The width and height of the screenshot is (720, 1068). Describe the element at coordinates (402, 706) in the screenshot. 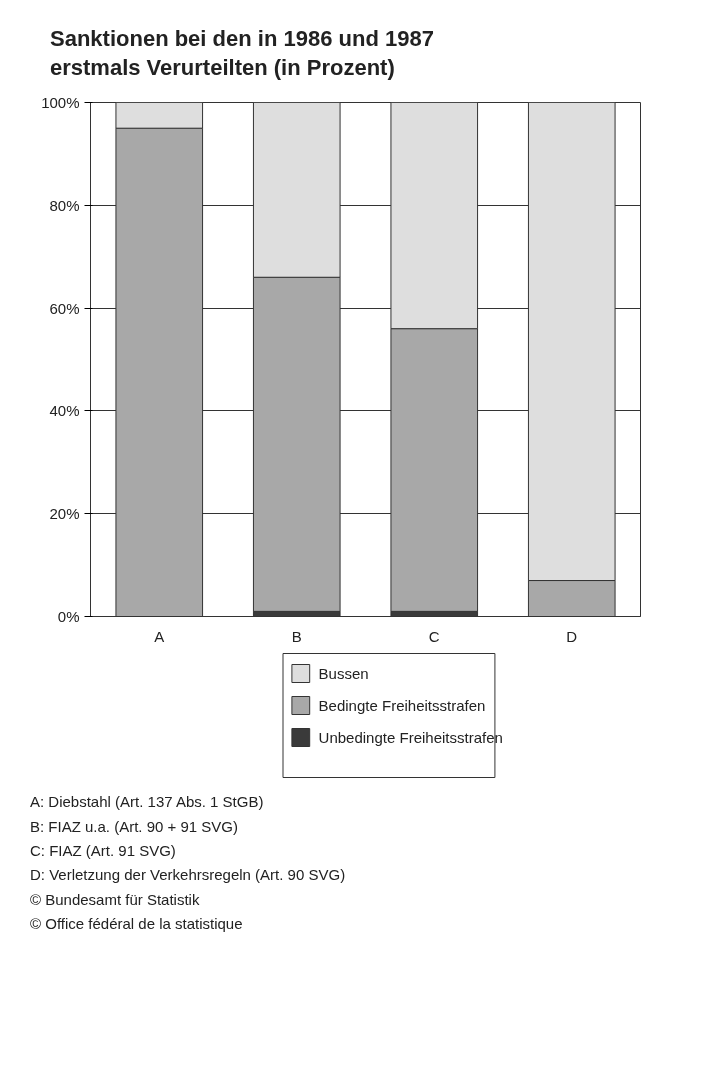

I see `legend-label: Bedingte Freiheitsstrafen` at that location.